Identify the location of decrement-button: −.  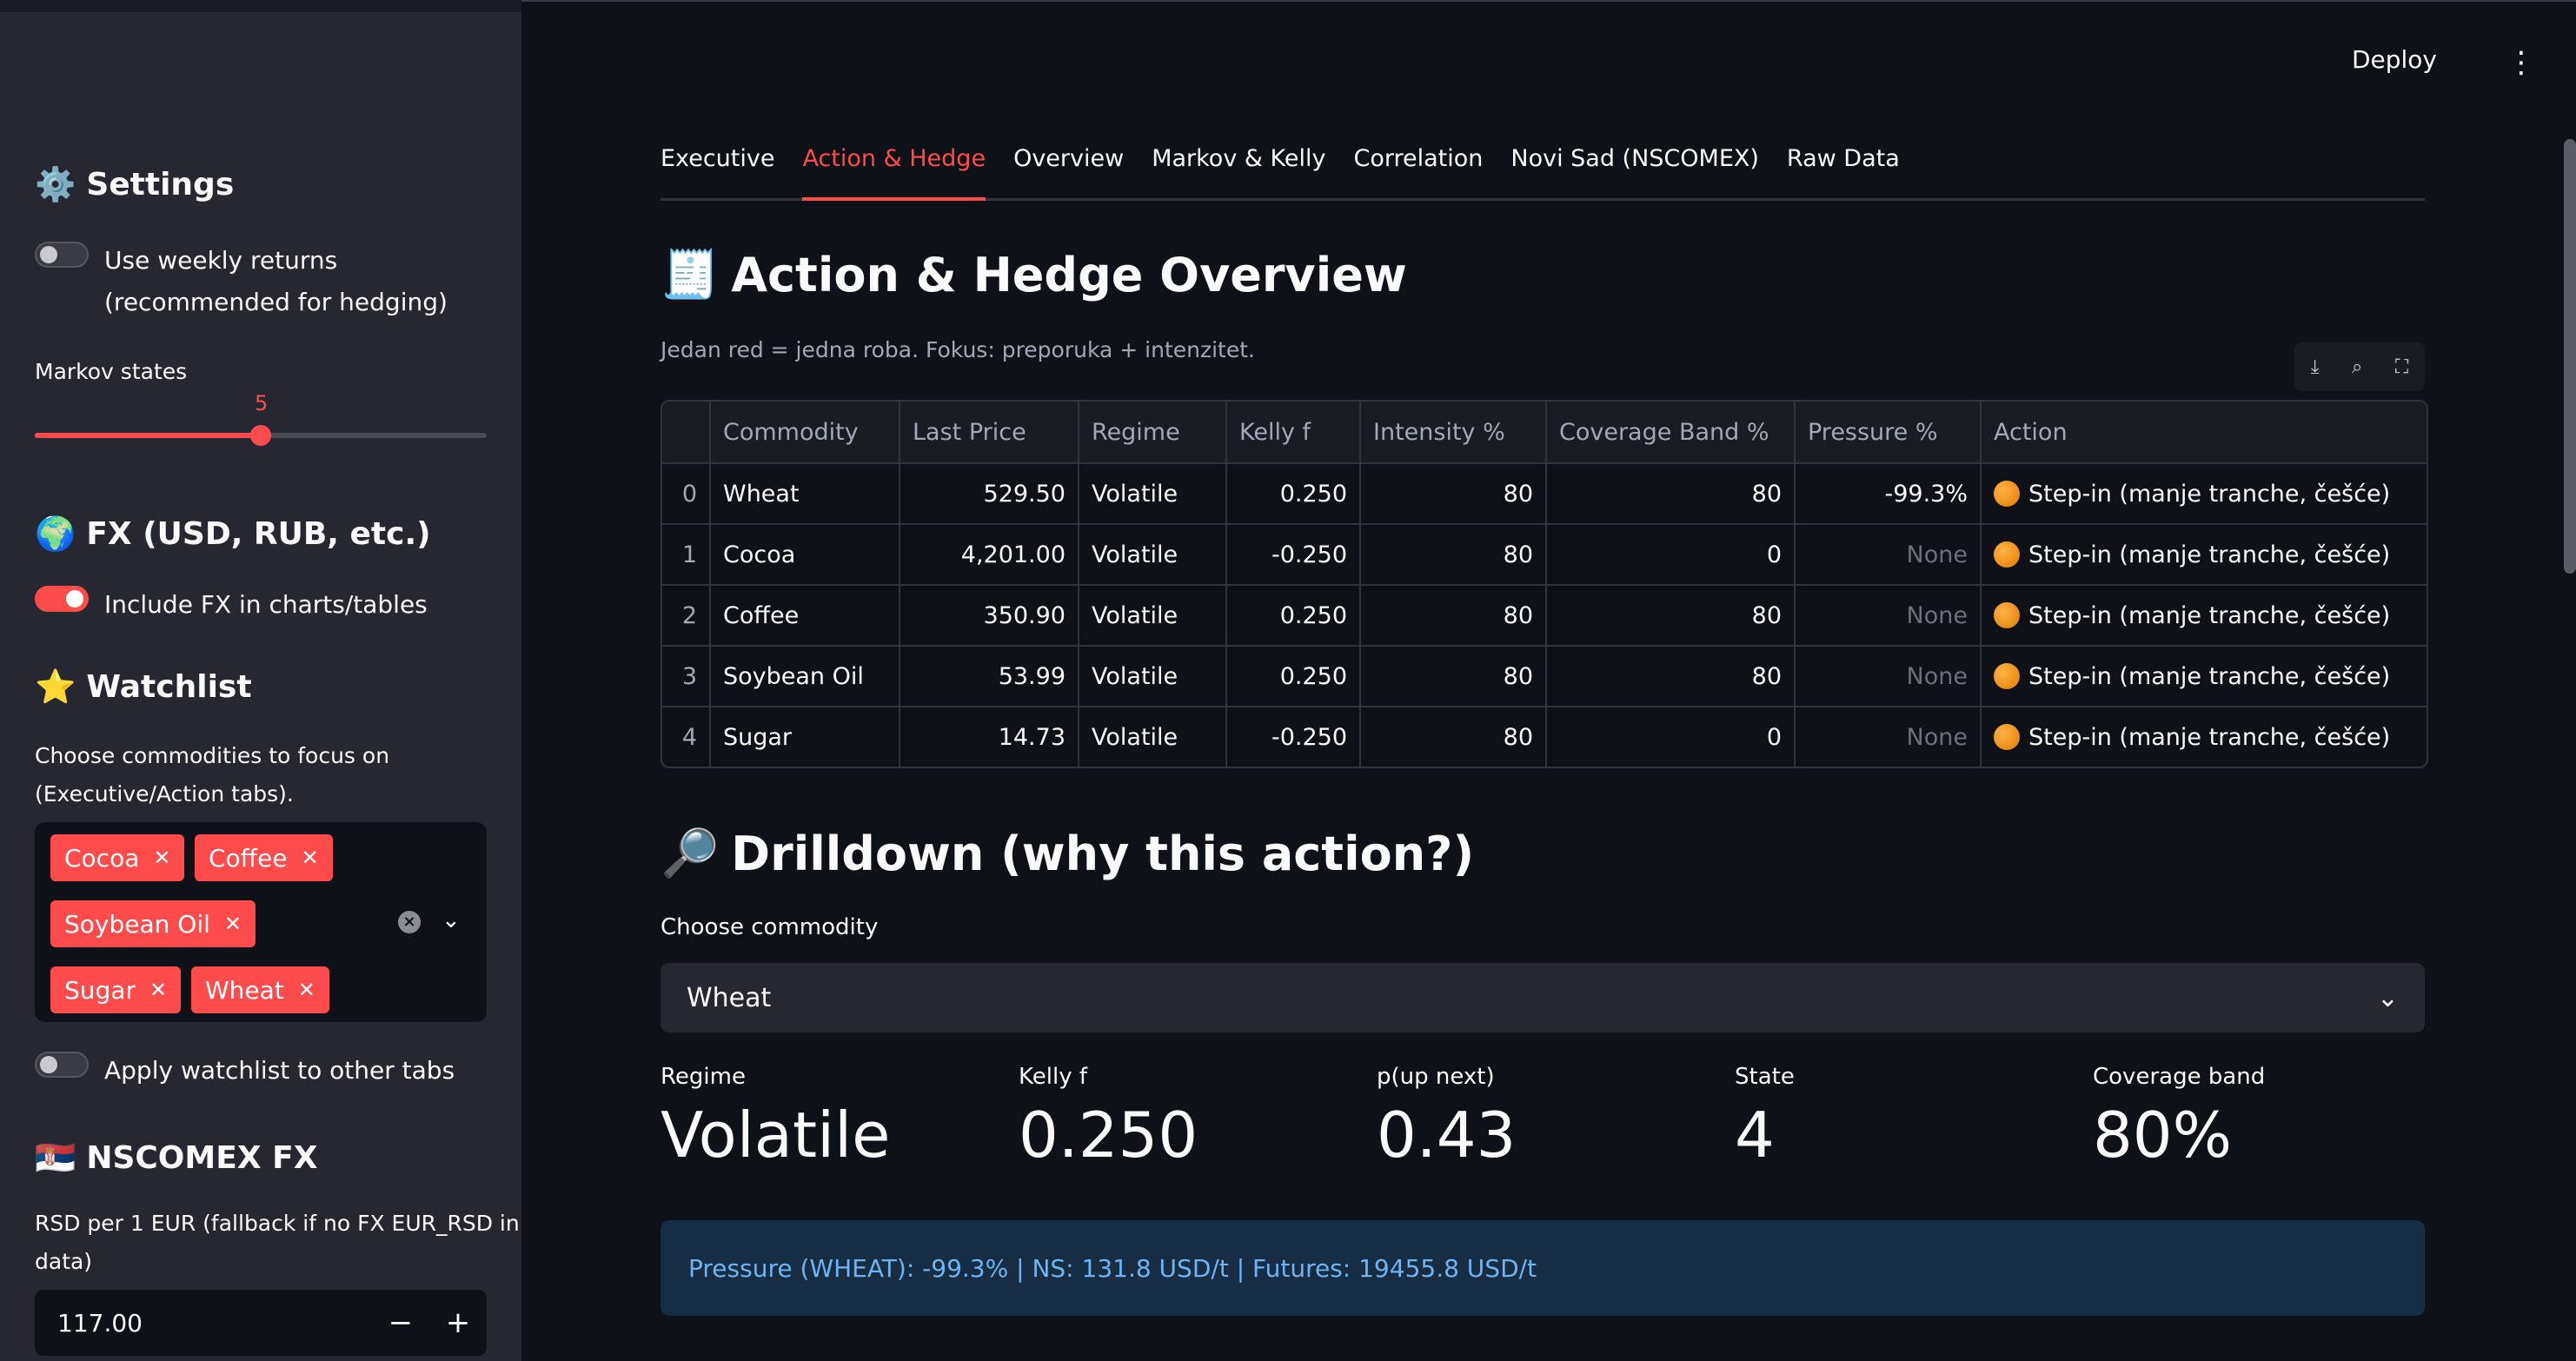
(401, 1322).